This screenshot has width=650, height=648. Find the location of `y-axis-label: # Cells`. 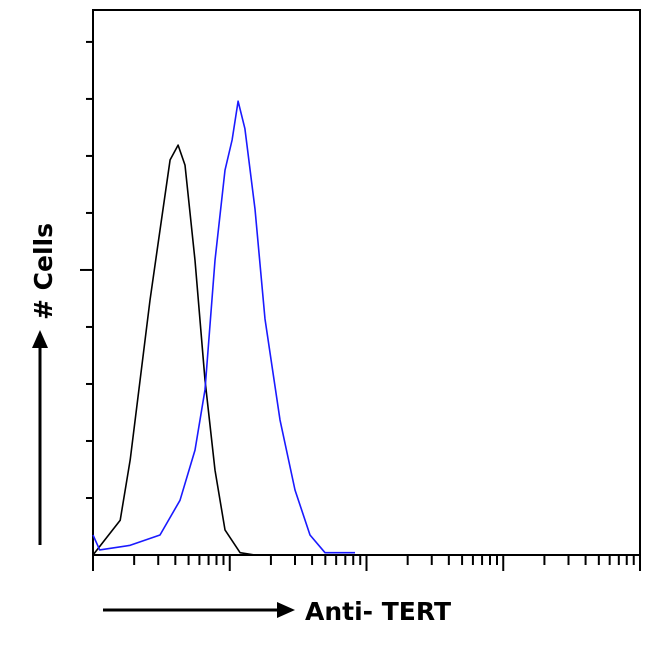

y-axis-label: # Cells is located at coordinates (43, 271).